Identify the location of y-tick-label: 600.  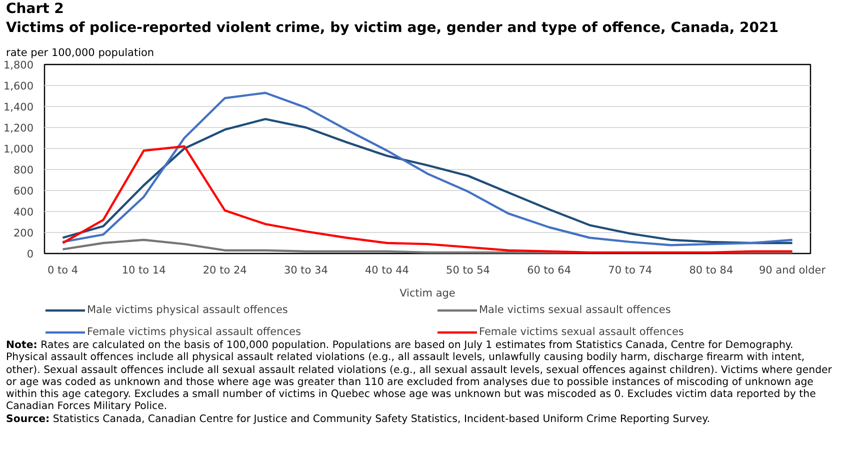
(23, 192).